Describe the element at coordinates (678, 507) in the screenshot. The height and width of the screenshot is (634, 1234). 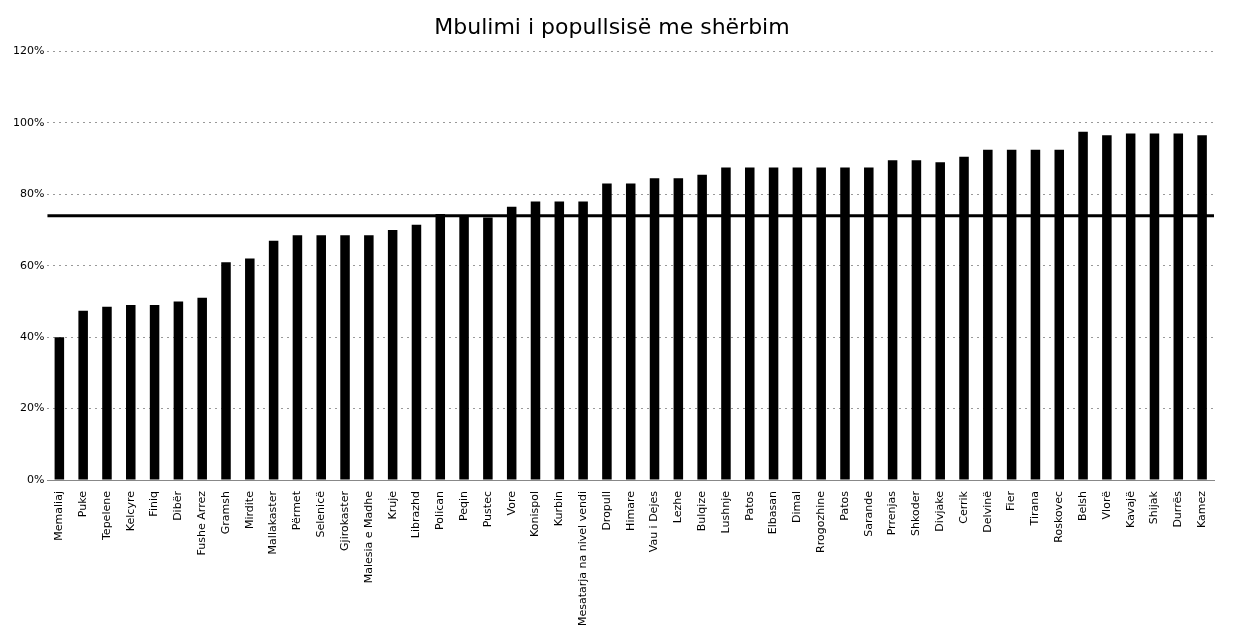
I see `x-tick-label: Lezhe` at that location.